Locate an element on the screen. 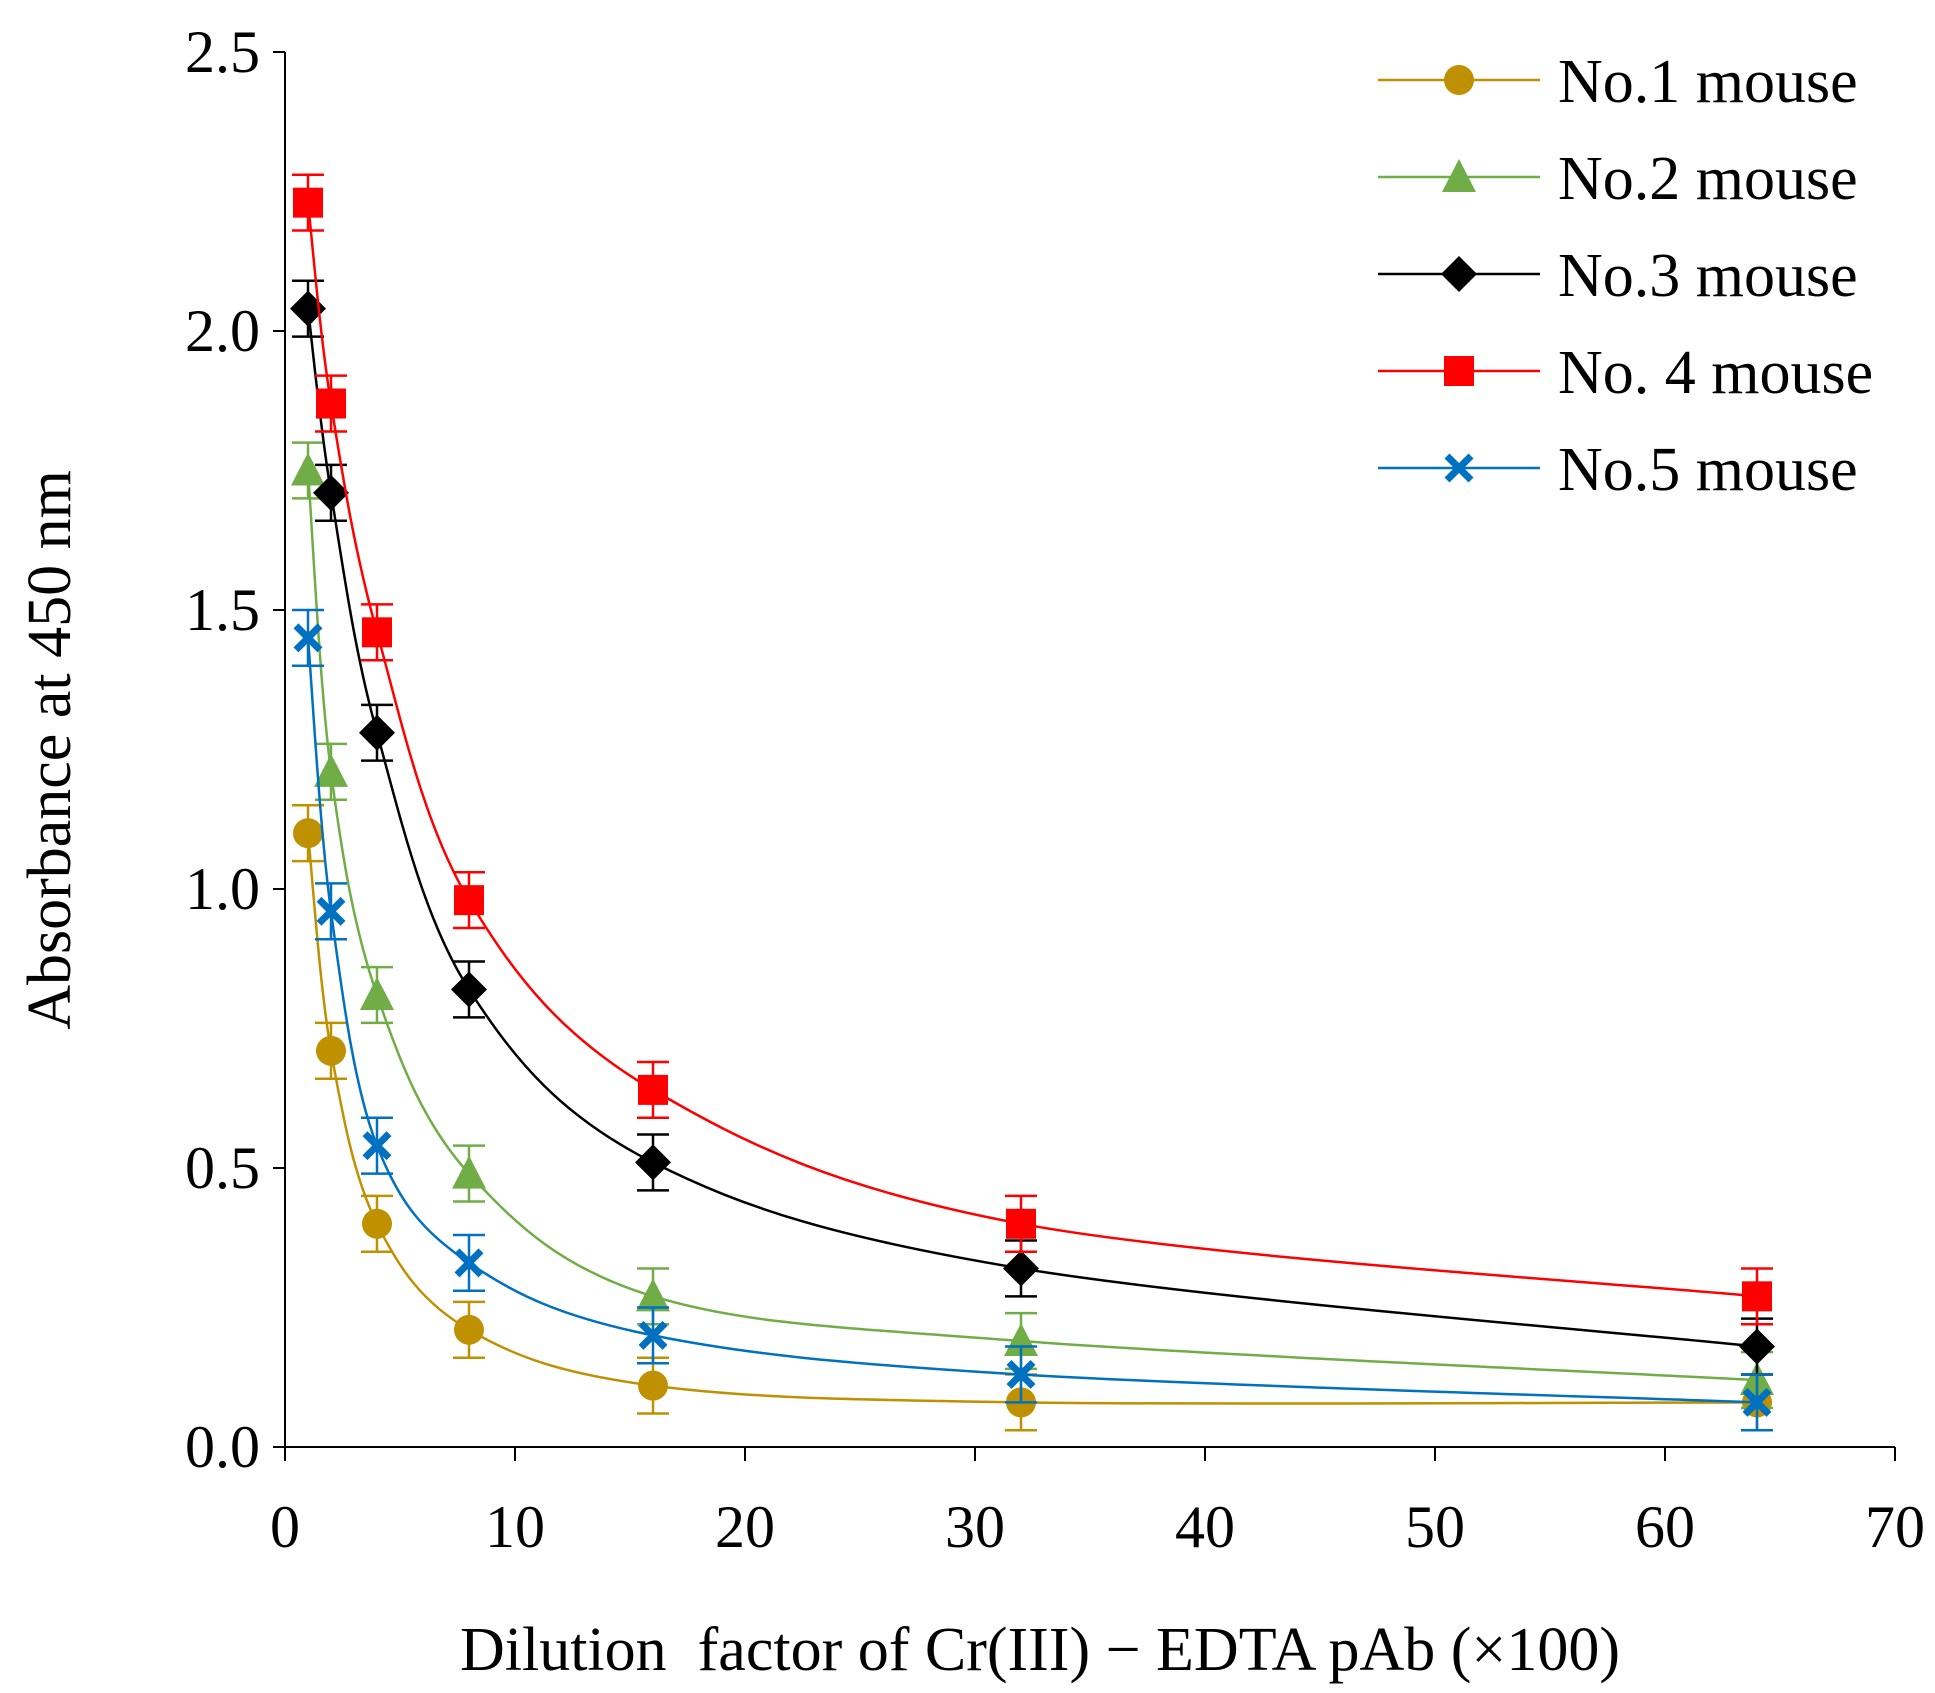 The image size is (1935, 1693). y-tick-label: 1.0 is located at coordinates (222, 889).